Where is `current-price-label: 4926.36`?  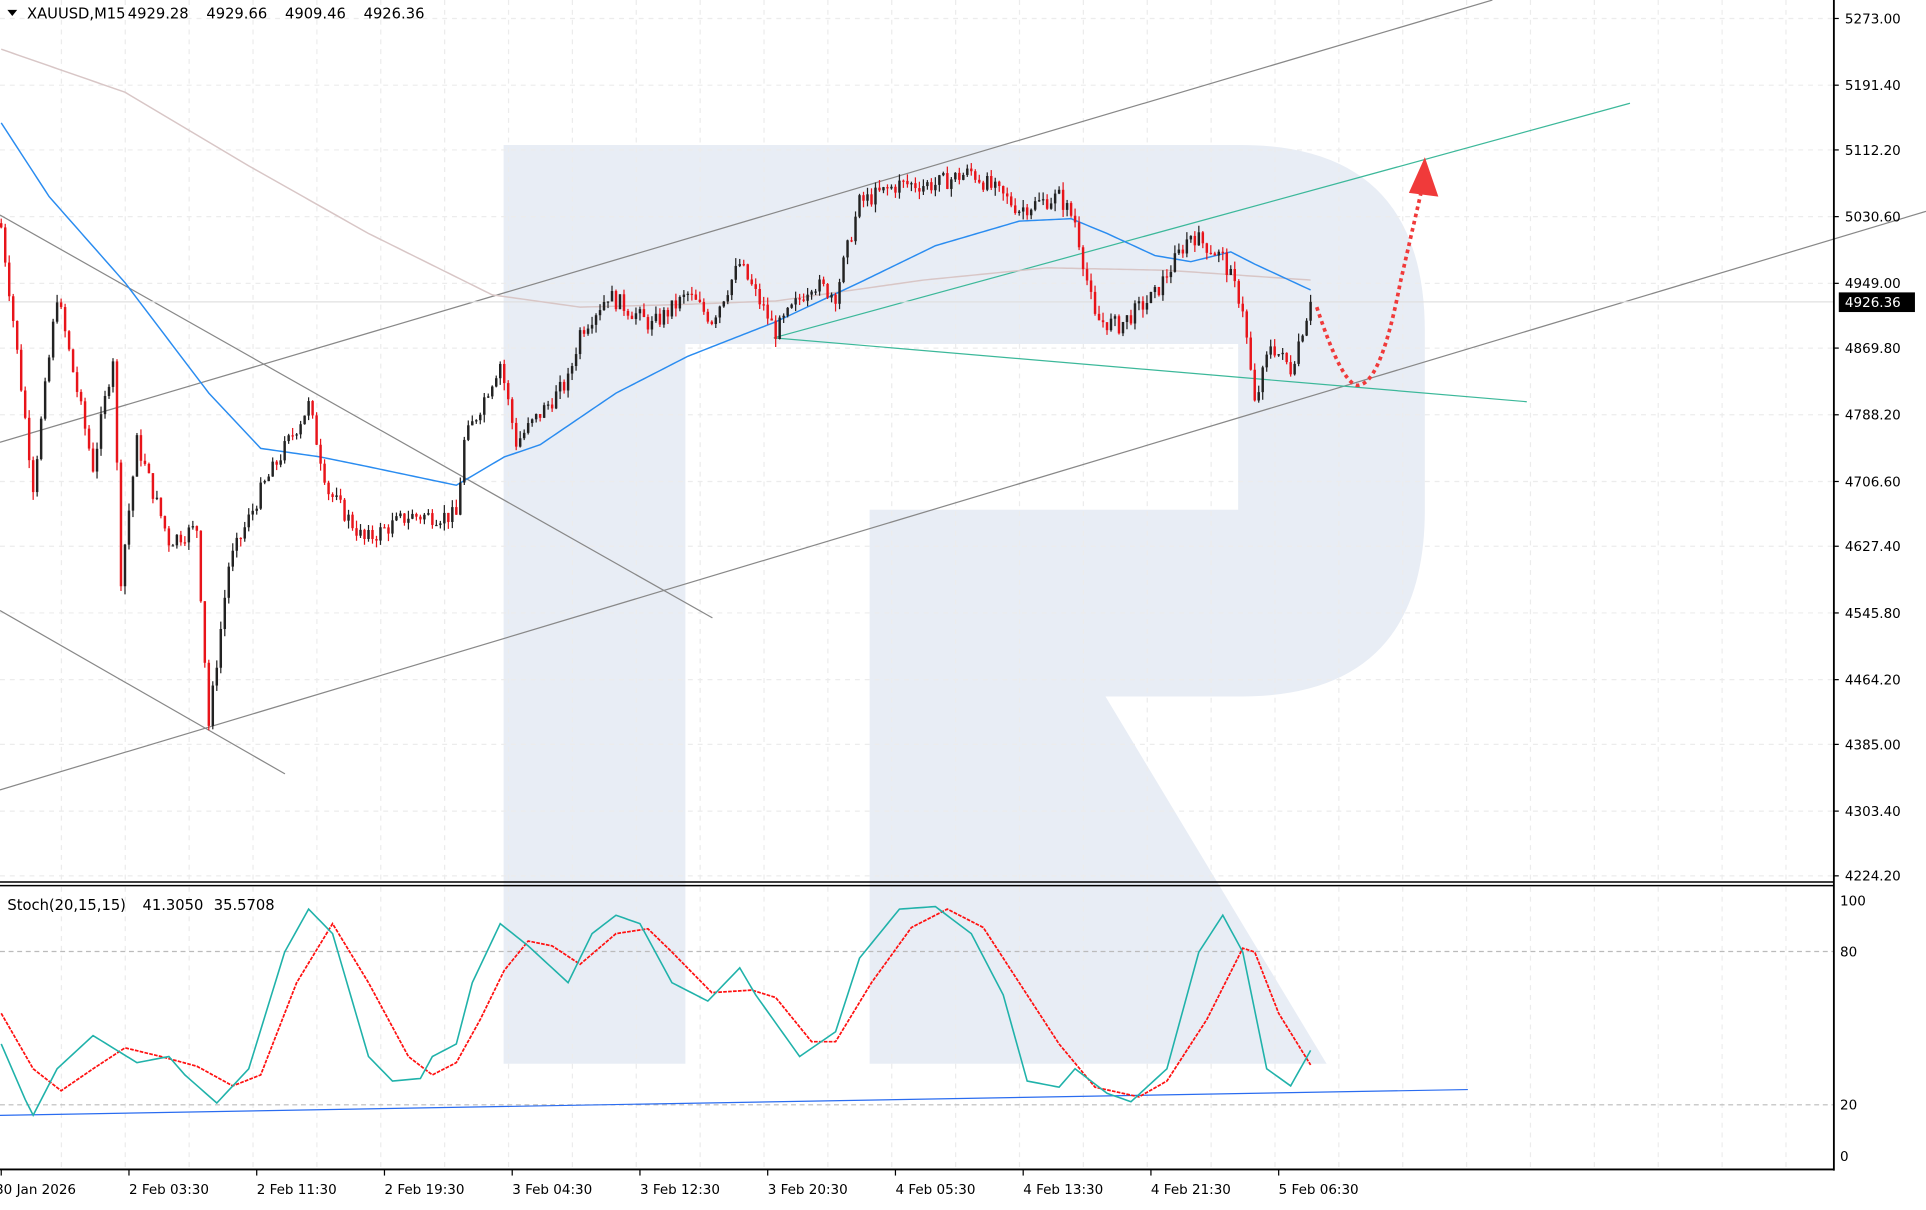 current-price-label: 4926.36 is located at coordinates (1873, 303).